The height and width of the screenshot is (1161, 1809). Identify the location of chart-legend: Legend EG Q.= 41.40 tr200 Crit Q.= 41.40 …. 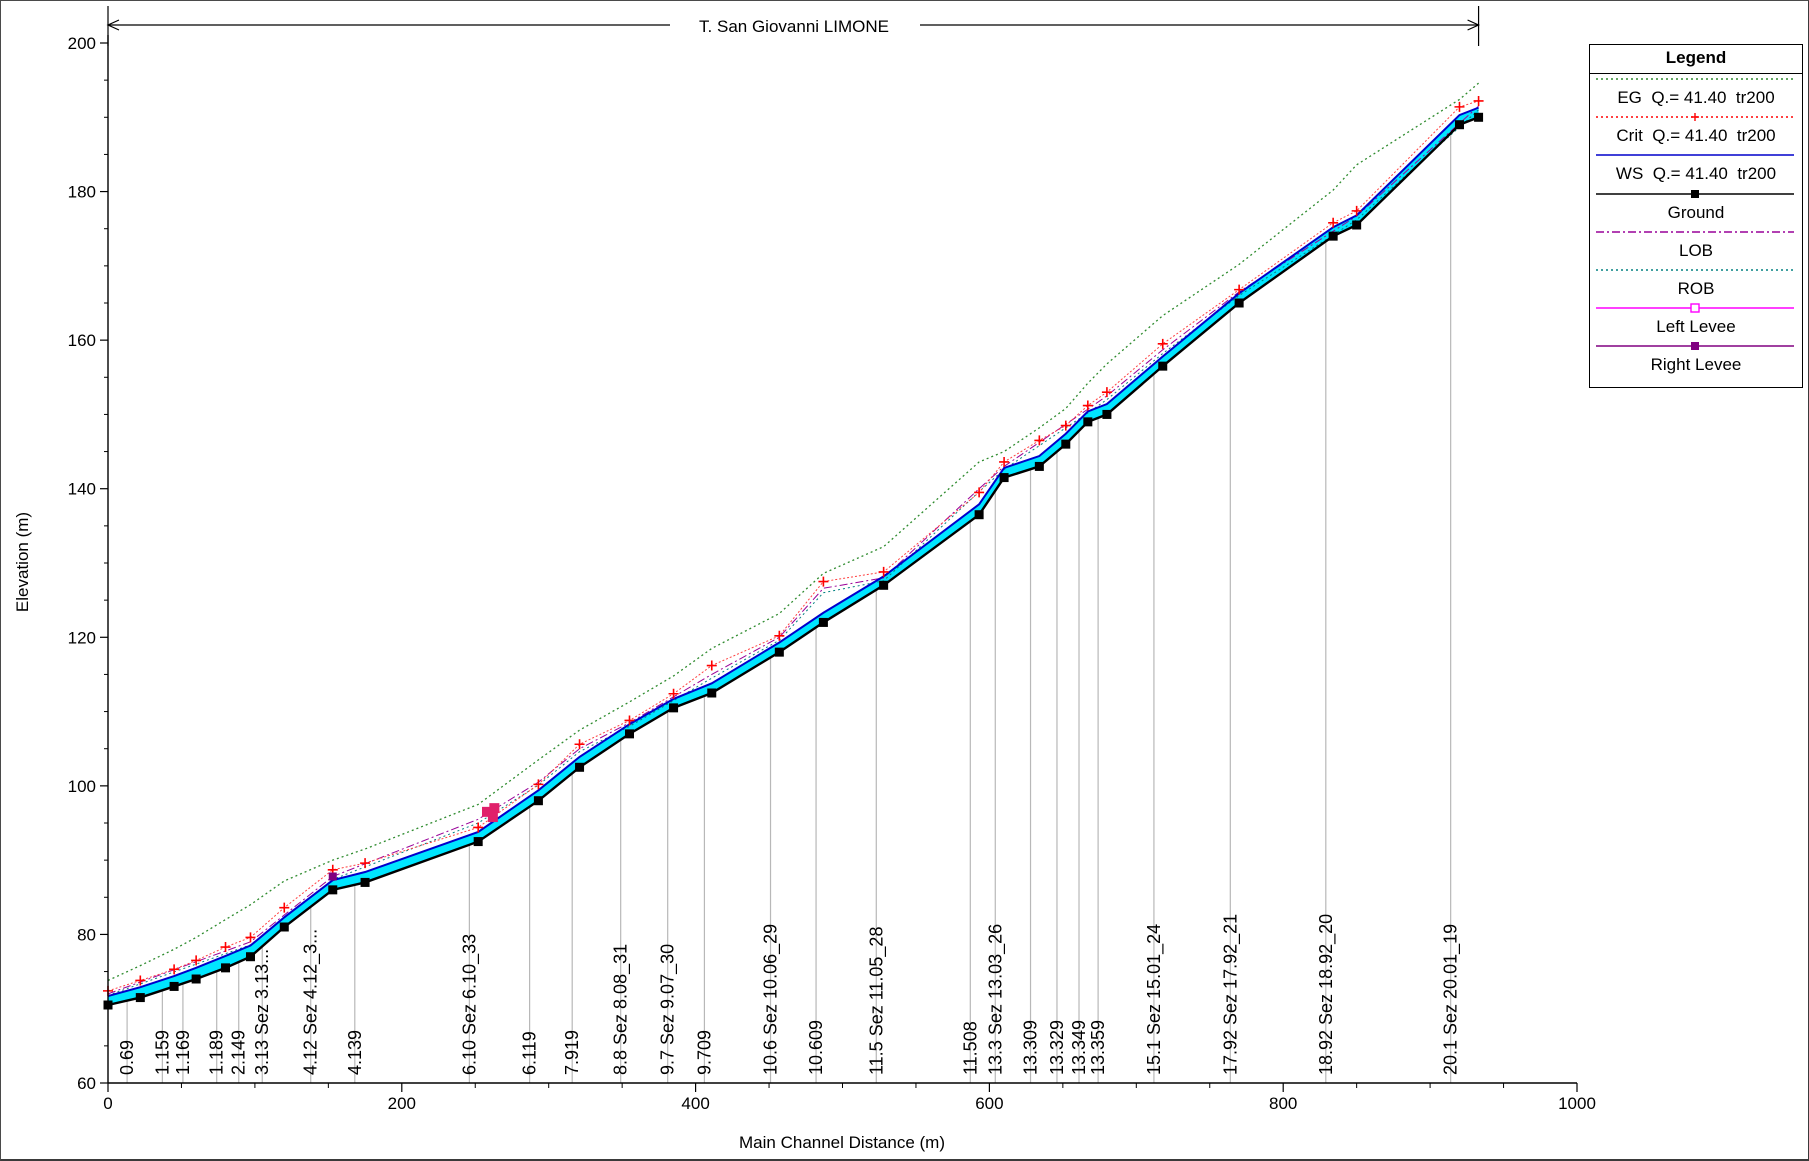
(1696, 216).